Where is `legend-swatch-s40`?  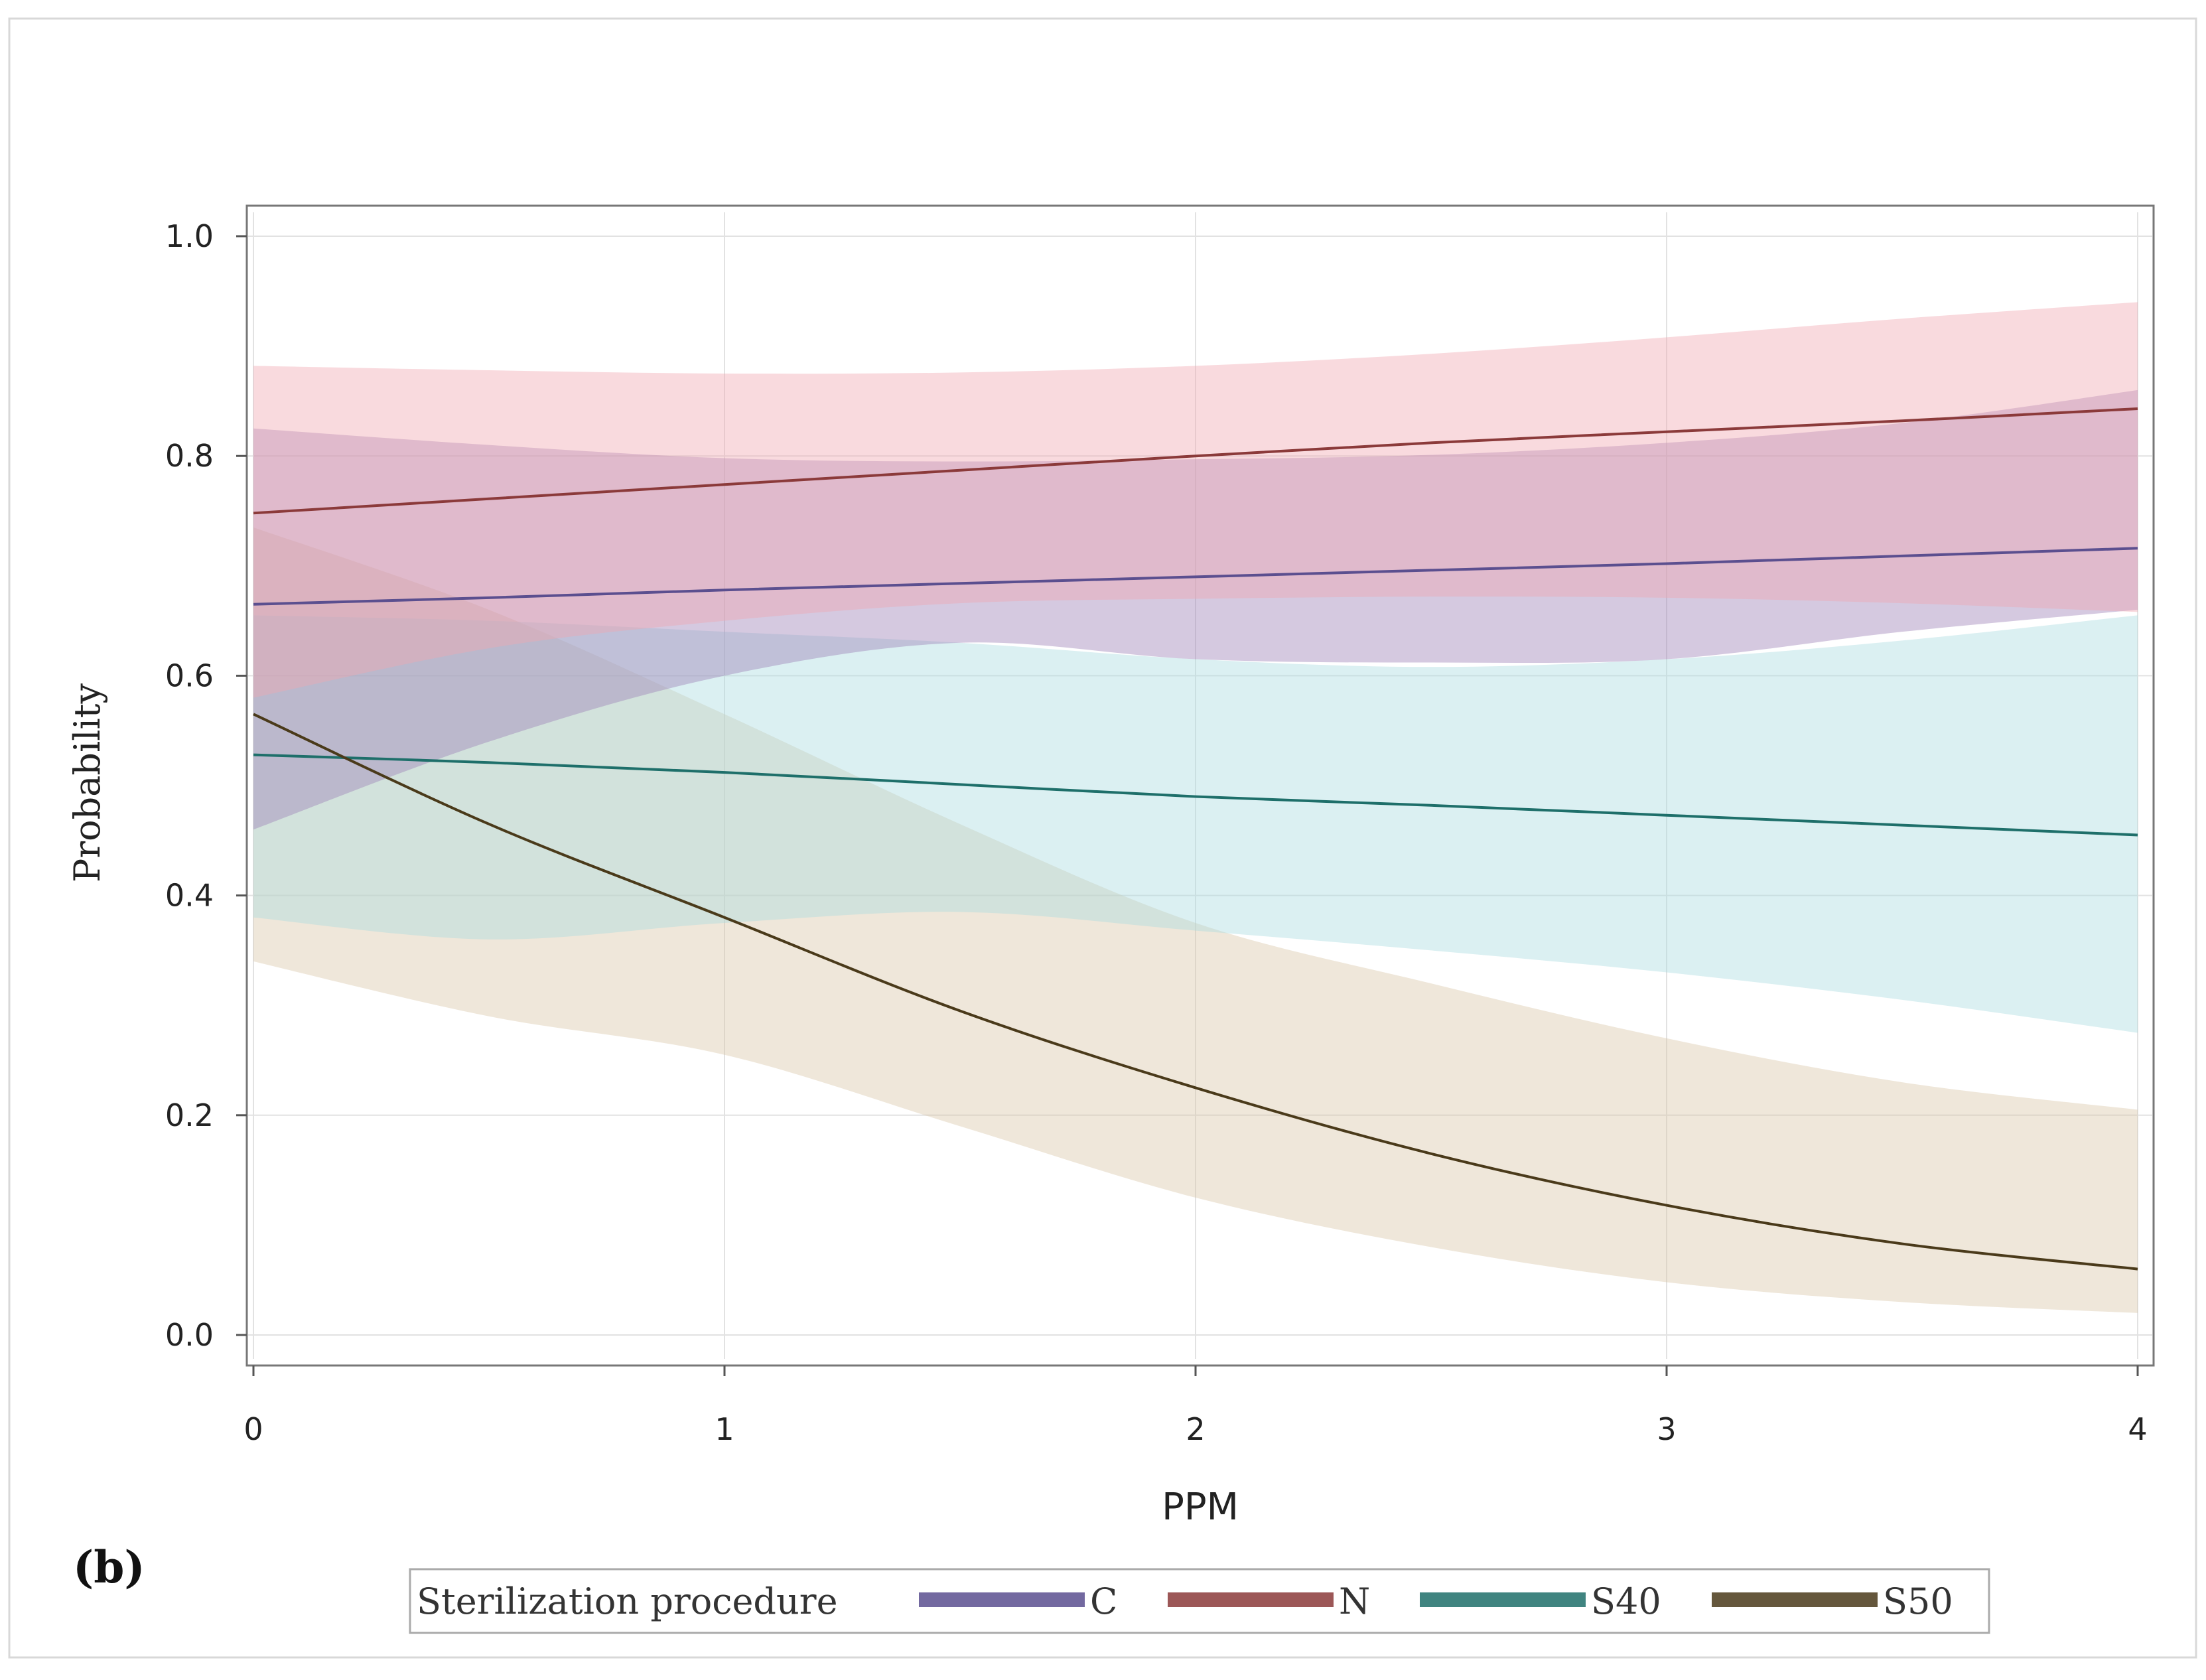
legend-swatch-s40 is located at coordinates (1503, 1599).